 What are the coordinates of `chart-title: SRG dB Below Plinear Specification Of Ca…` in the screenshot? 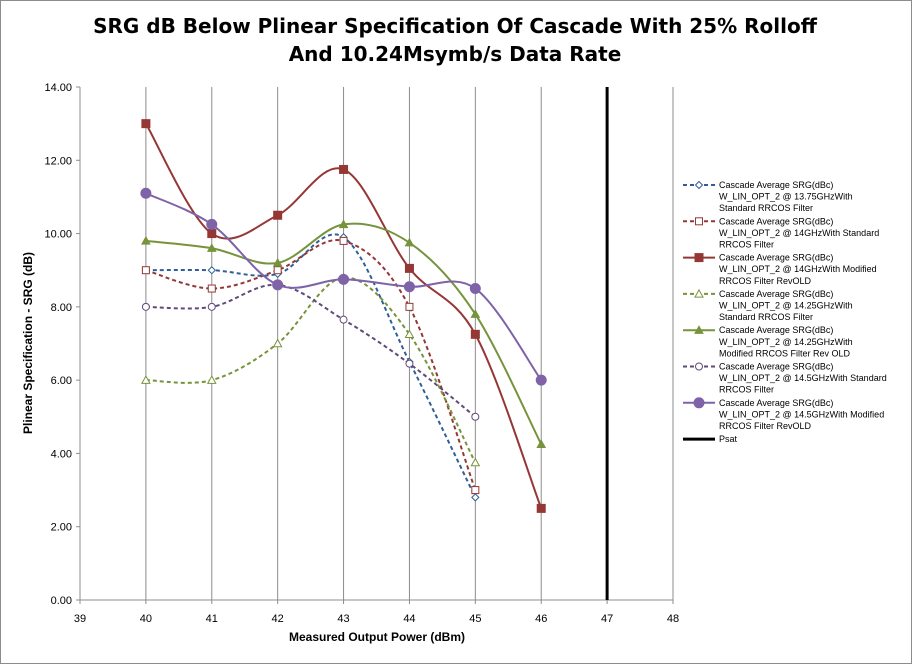 It's located at (455, 40).